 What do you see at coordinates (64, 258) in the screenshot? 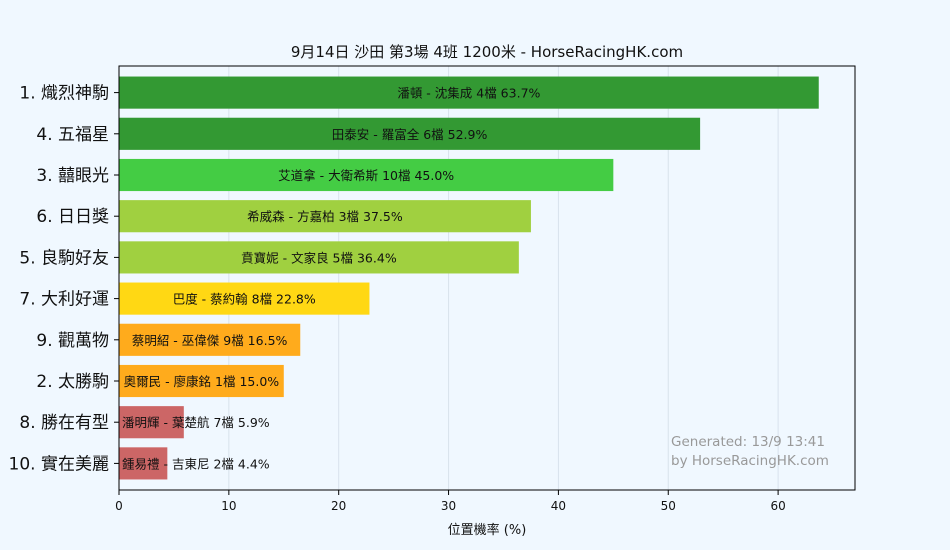
I see `category-label: 5. 良駒好友` at bounding box center [64, 258].